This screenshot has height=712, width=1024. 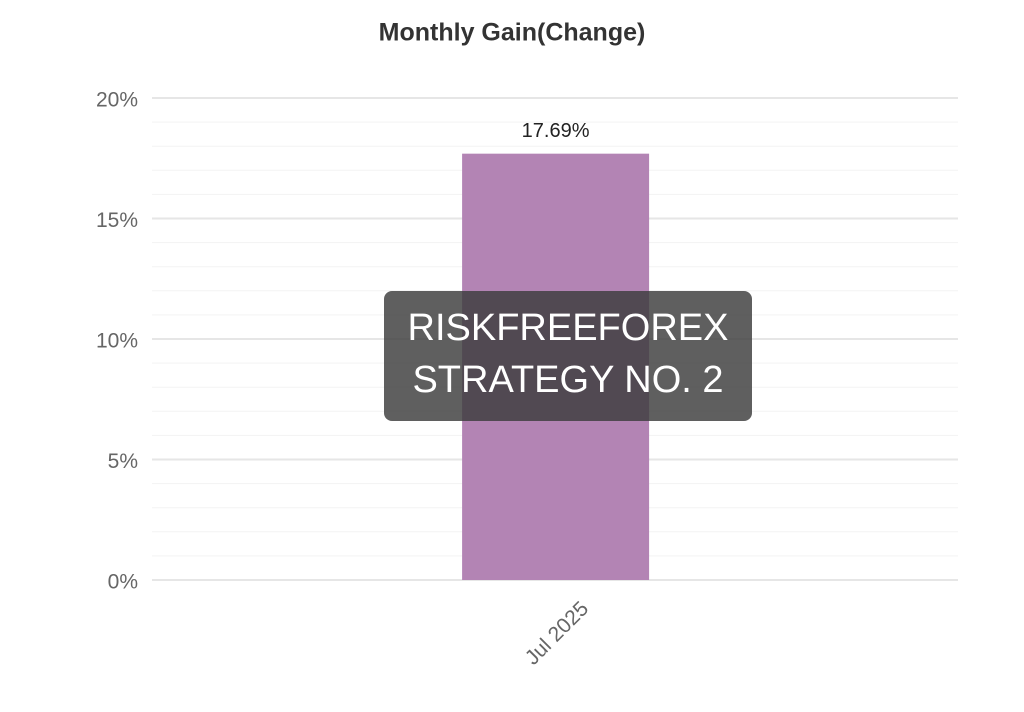 What do you see at coordinates (117, 220) in the screenshot?
I see `y-tick-label: 15%` at bounding box center [117, 220].